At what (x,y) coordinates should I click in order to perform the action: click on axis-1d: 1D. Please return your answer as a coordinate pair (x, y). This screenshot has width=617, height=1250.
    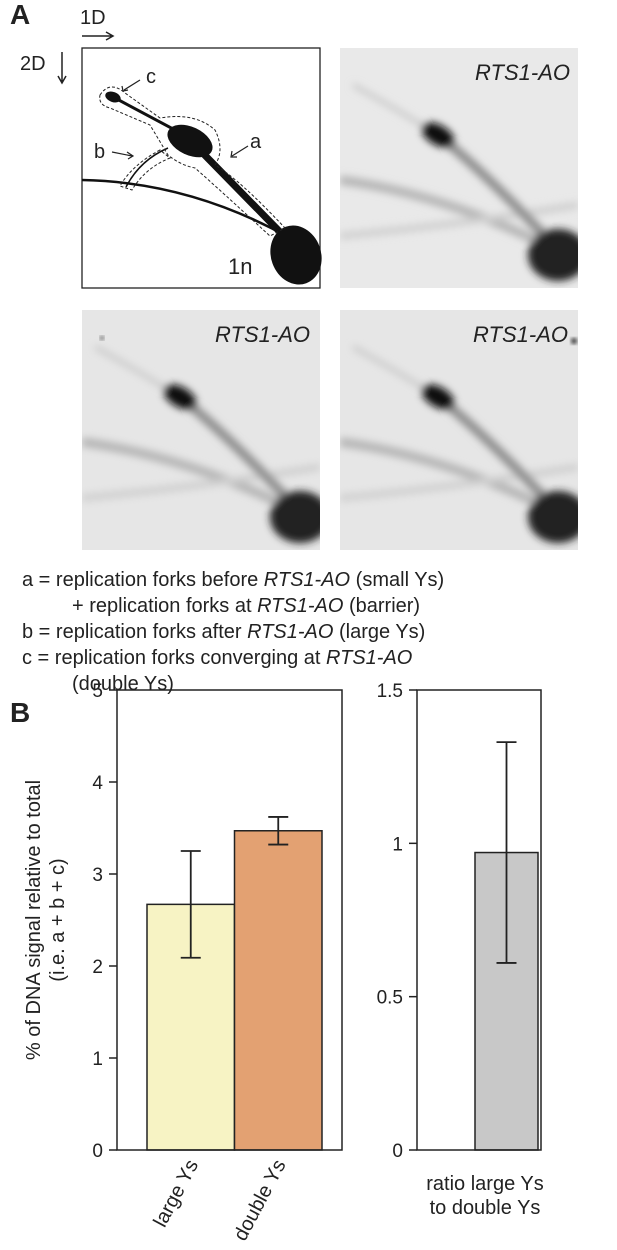
    Looking at the image, I should click on (93, 18).